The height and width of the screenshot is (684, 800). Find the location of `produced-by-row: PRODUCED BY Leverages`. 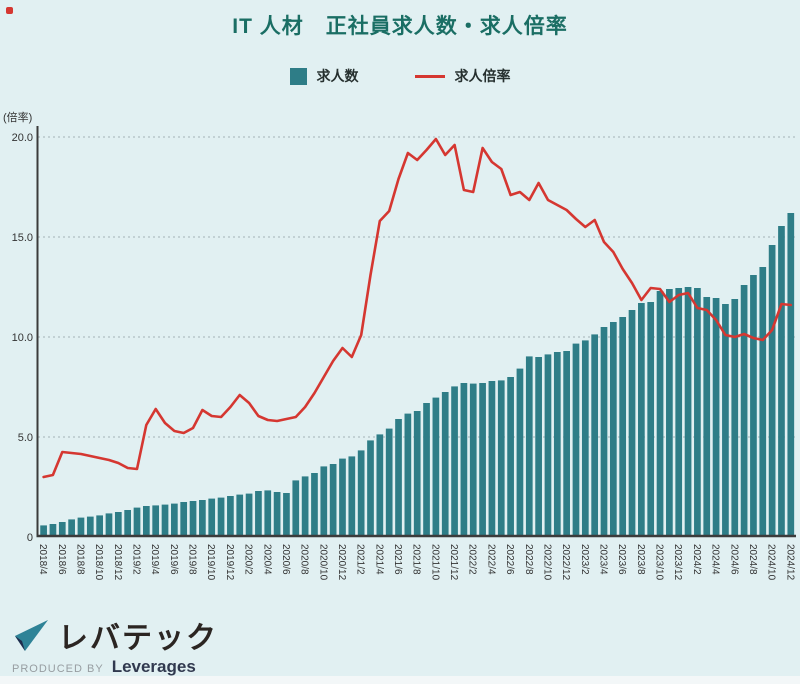

produced-by-row: PRODUCED BY Leverages is located at coordinates (127, 667).